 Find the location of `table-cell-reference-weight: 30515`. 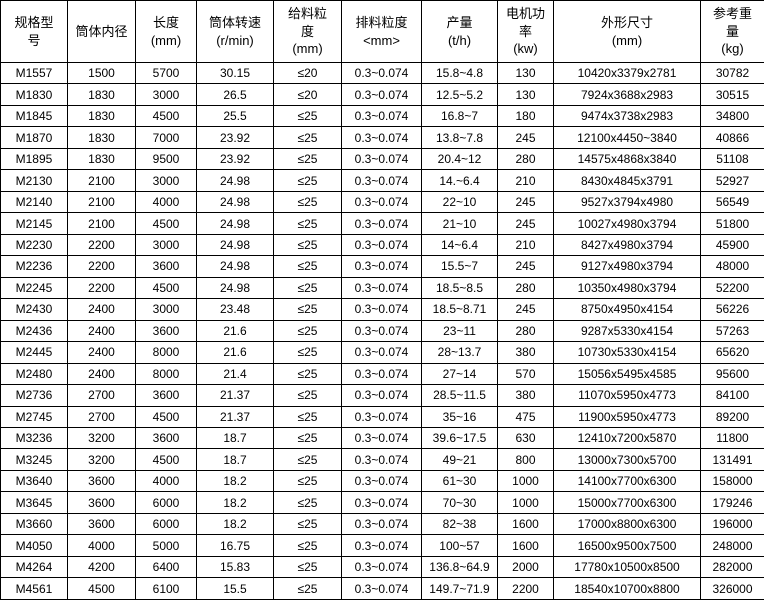

table-cell-reference-weight: 30515 is located at coordinates (732, 94).